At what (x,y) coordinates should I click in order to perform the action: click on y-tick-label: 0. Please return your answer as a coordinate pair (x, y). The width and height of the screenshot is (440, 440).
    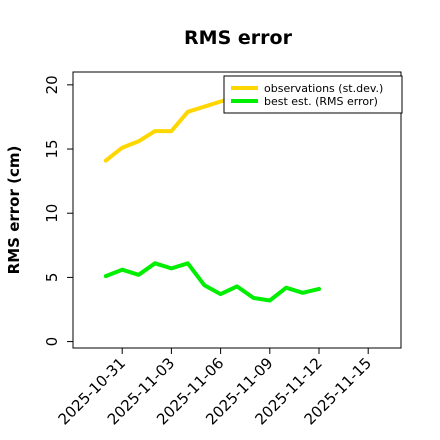
    Looking at the image, I should click on (52, 342).